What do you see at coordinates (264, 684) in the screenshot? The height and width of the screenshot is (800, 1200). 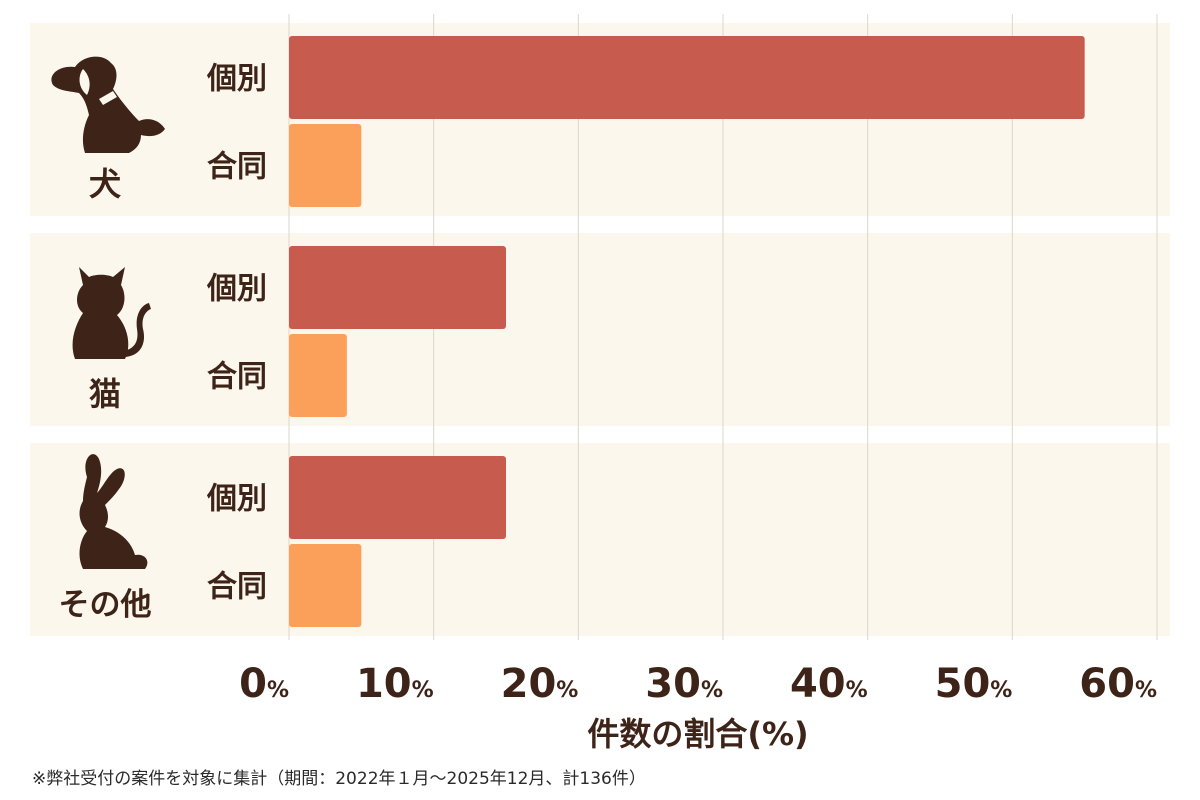 I see `tick-label: 0%` at bounding box center [264, 684].